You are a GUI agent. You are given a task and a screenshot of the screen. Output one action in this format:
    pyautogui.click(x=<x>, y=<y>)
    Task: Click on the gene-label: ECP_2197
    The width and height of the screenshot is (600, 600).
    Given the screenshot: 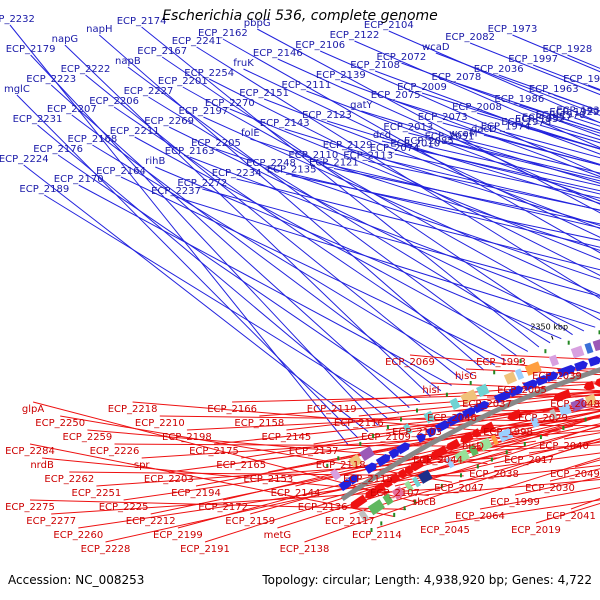 What is the action you would take?
    pyautogui.click(x=204, y=111)
    